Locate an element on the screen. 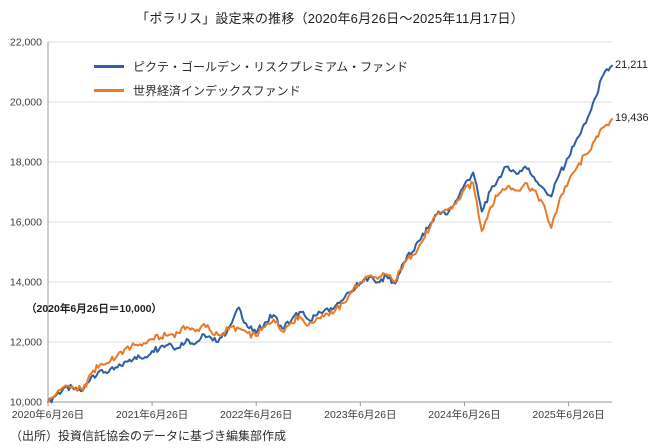 This screenshot has width=660, height=448. legend: ピクテ・ゴールデン・リスクプレミアム・ファンド 世界経済インデックスファンド is located at coordinates (251, 78).